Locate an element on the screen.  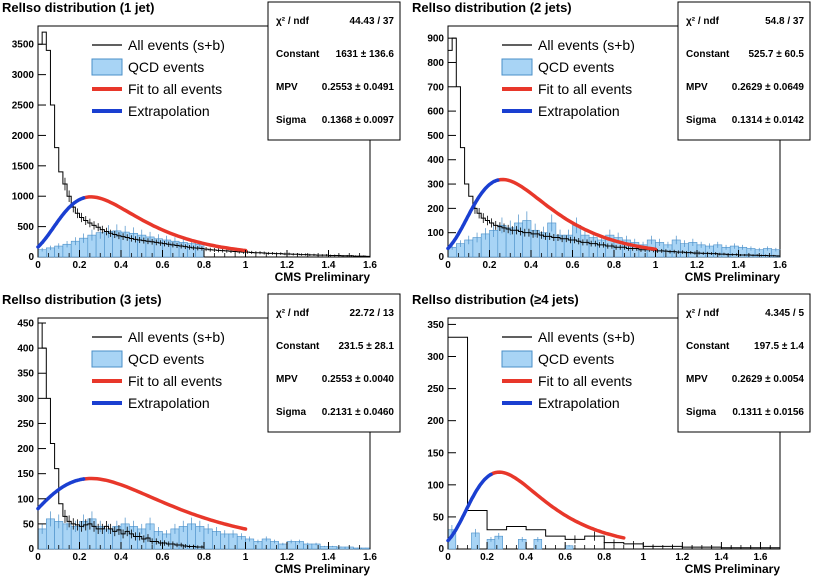
chart-title: RelIso distribution (≥4 jets) is located at coordinates (495, 299).